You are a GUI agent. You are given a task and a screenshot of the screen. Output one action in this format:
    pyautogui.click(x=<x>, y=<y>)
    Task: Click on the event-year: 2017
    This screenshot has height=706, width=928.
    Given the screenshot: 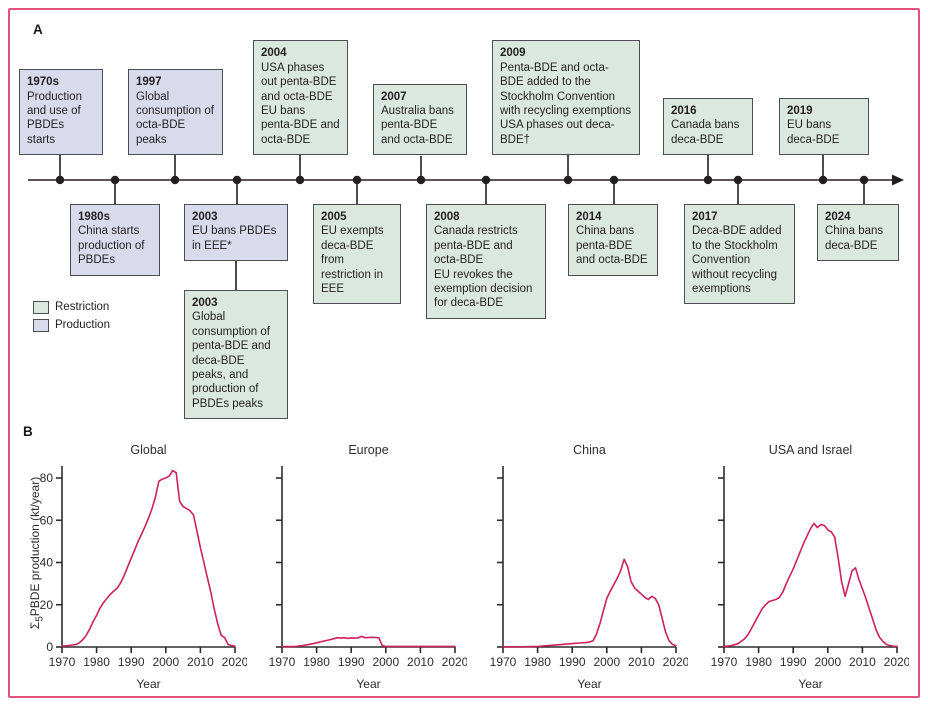 What is the action you would take?
    pyautogui.click(x=705, y=217)
    